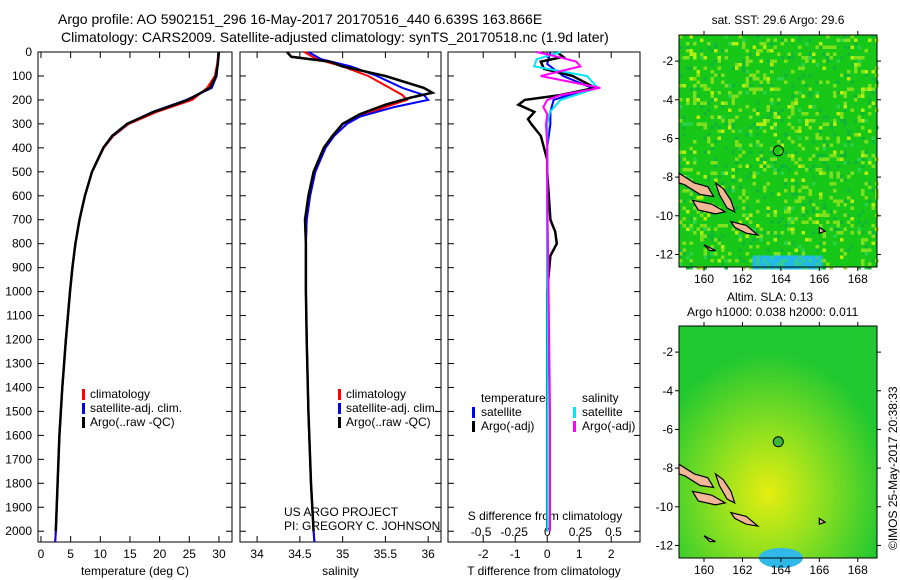 Image resolution: width=900 pixels, height=580 pixels. I want to click on y-tick-label: 2000, so click(18, 531).